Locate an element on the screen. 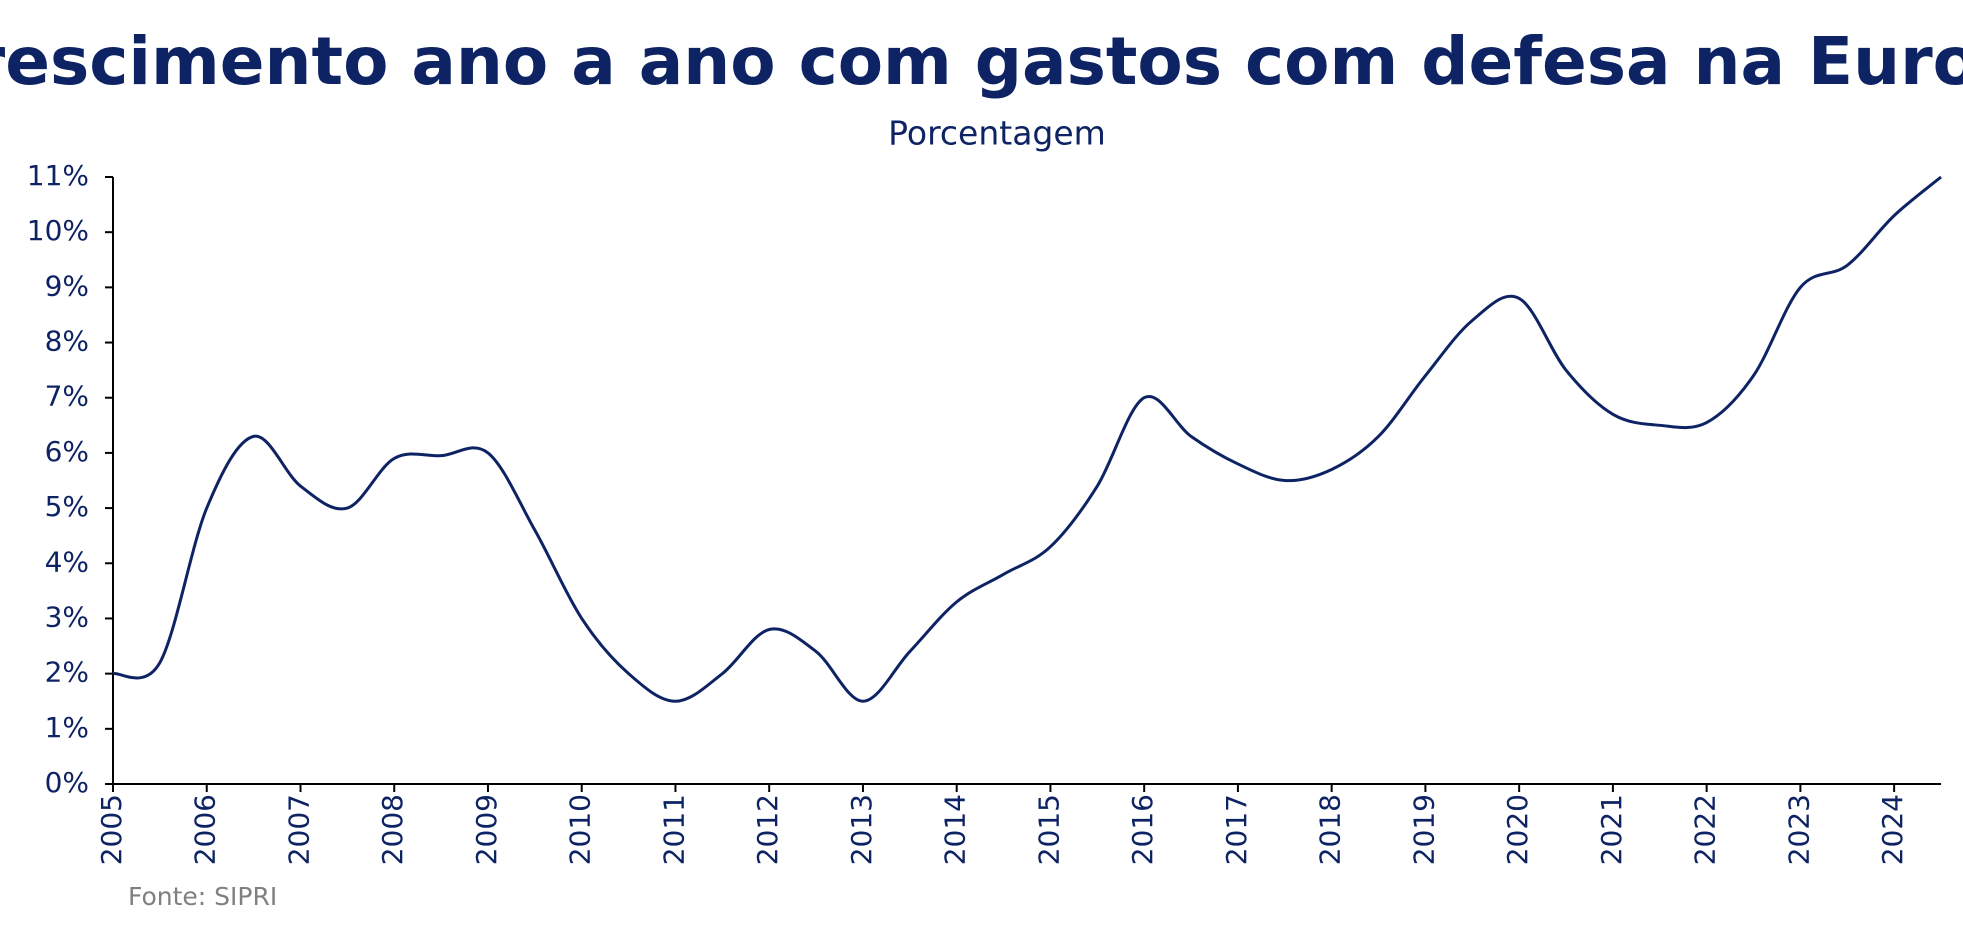  x-tick-label: 2024 is located at coordinates (1892, 829).